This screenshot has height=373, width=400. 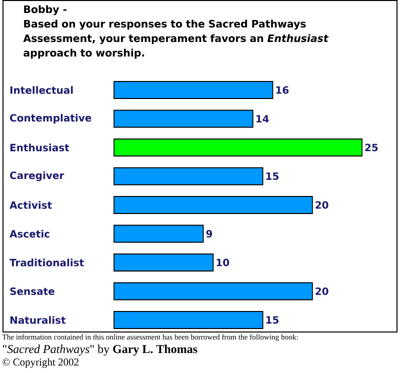 What do you see at coordinates (45, 10) in the screenshot?
I see `chart-title: Bobby -` at bounding box center [45, 10].